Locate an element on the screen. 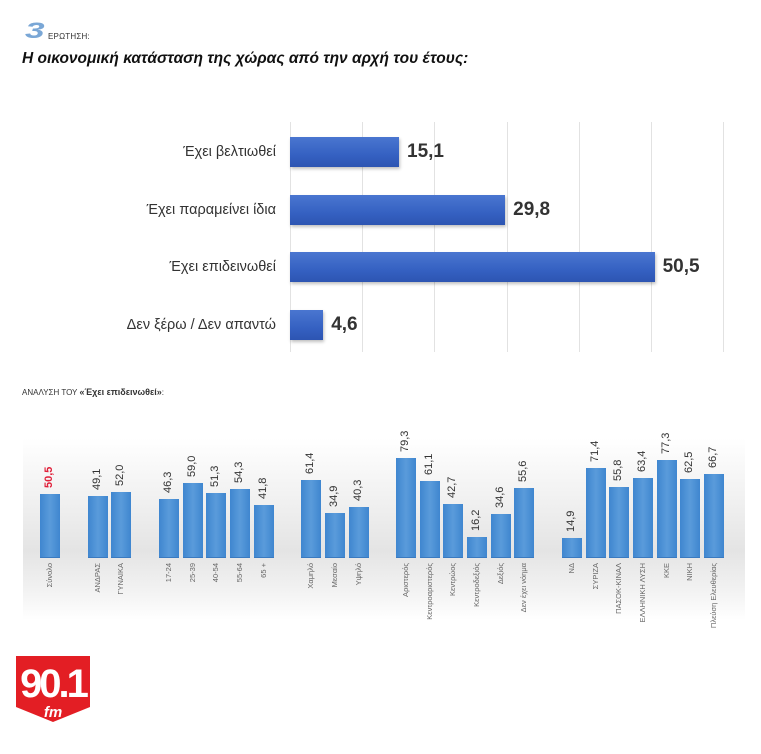  value-label: 15,1 is located at coordinates (425, 151).